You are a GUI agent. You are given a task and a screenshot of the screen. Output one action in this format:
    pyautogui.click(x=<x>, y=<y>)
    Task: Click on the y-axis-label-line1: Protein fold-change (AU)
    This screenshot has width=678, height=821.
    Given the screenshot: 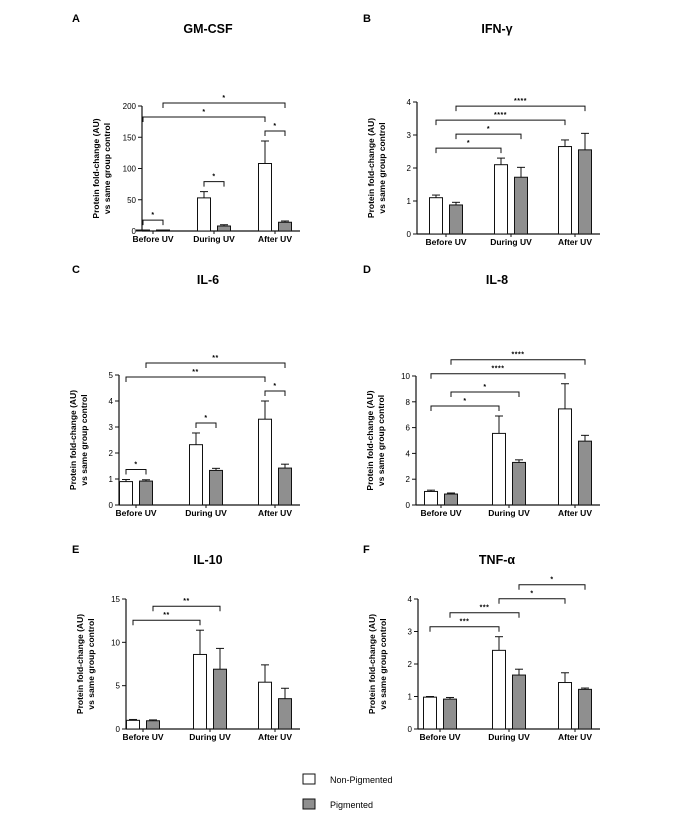 What is the action you would take?
    pyautogui.click(x=370, y=440)
    